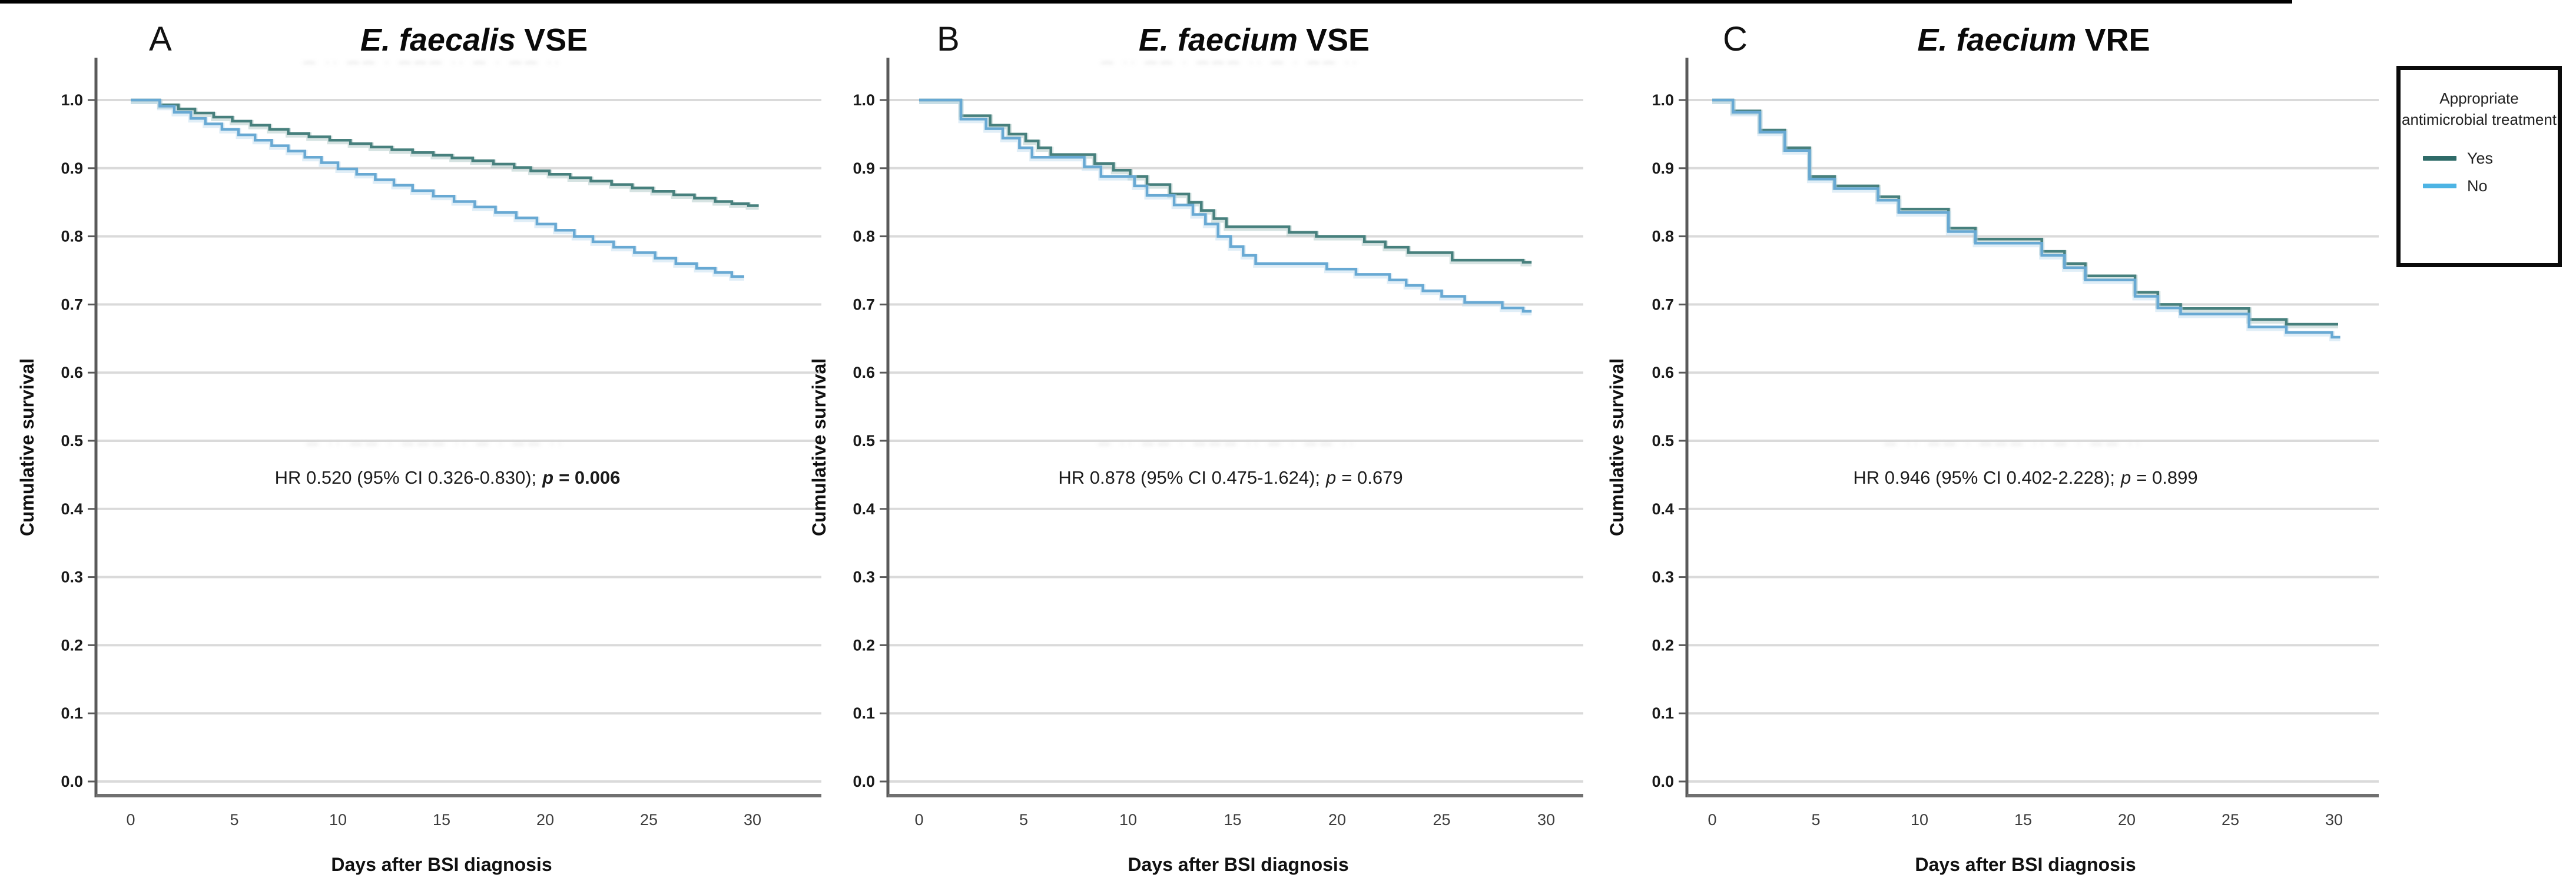  What do you see at coordinates (2166, 477) in the screenshot?
I see `hr-c-value: = 0.899` at bounding box center [2166, 477].